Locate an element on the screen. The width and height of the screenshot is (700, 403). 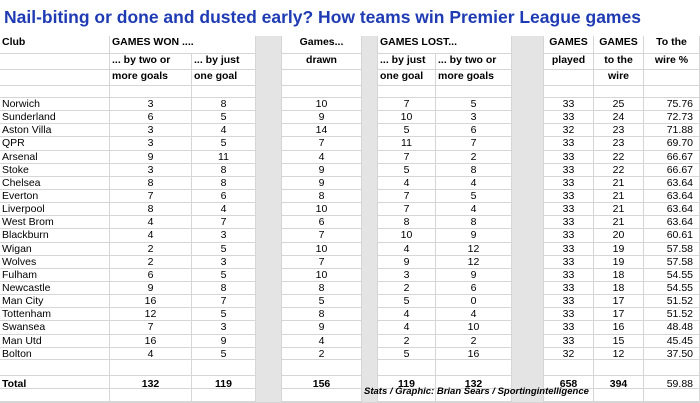
drawn: 5 is located at coordinates (322, 302).